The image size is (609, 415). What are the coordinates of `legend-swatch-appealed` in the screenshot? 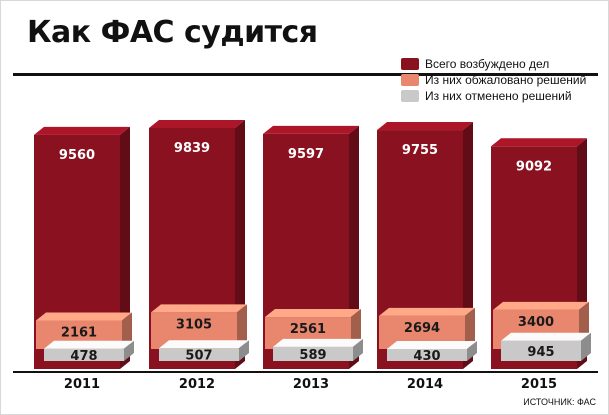 It's located at (410, 80).